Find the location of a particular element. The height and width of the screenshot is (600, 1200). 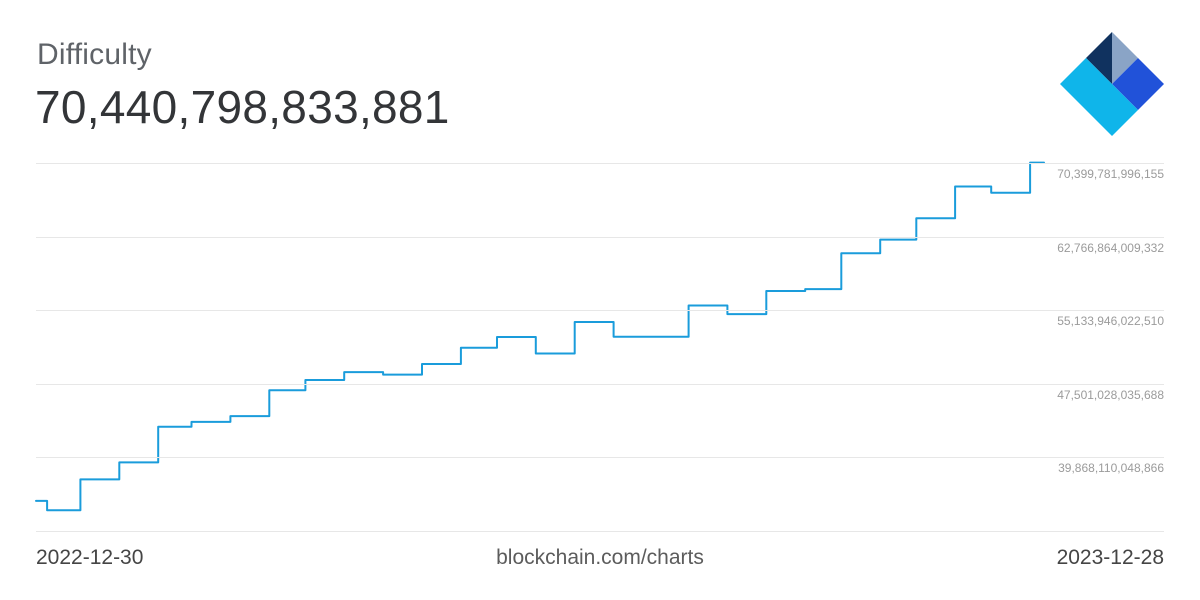

y-axis-label: 55,133,946,022,510 is located at coordinates (1110, 321).